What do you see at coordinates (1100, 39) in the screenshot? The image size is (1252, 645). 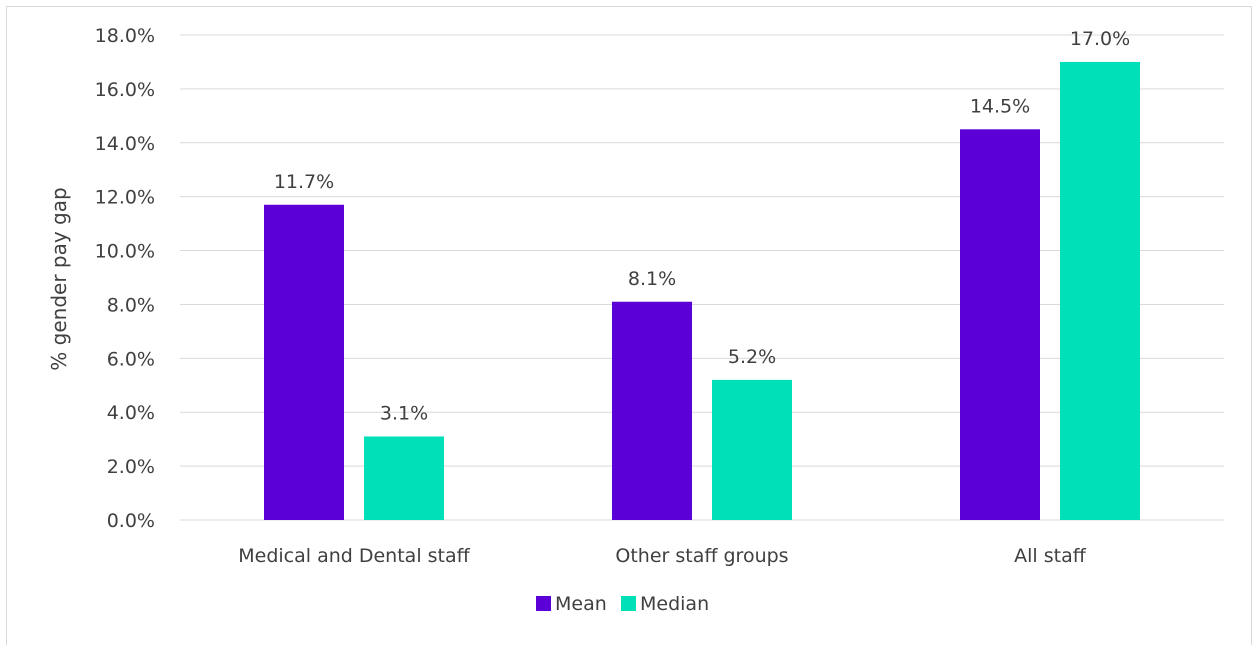 I see `data-label: 17.0%` at bounding box center [1100, 39].